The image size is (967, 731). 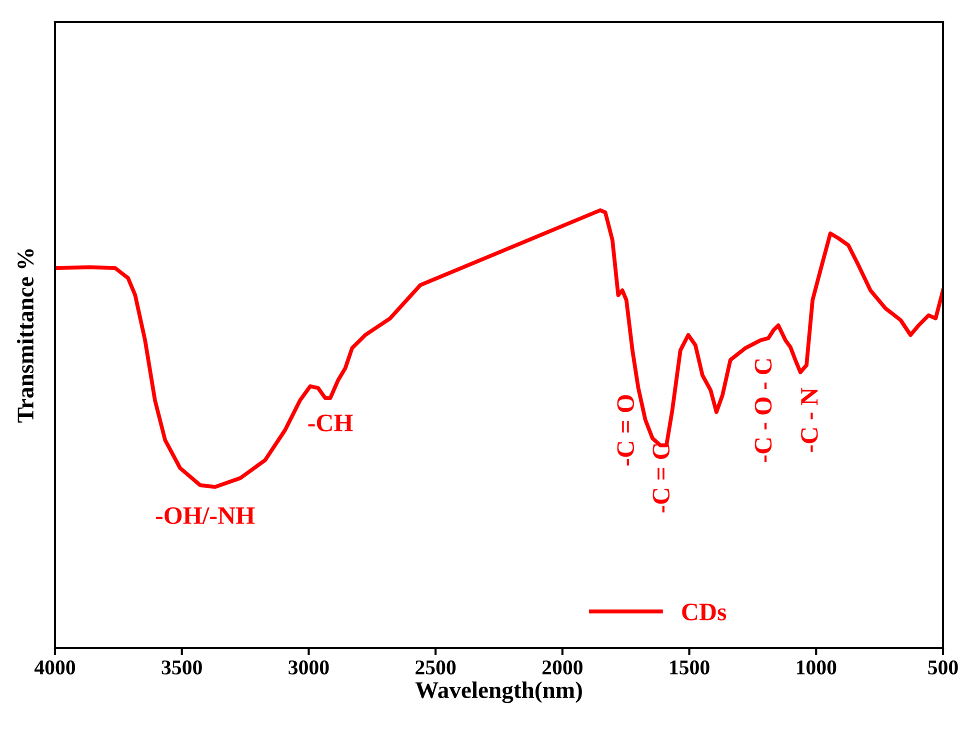 I want to click on x-tick-label: 3000, so click(x=308, y=667).